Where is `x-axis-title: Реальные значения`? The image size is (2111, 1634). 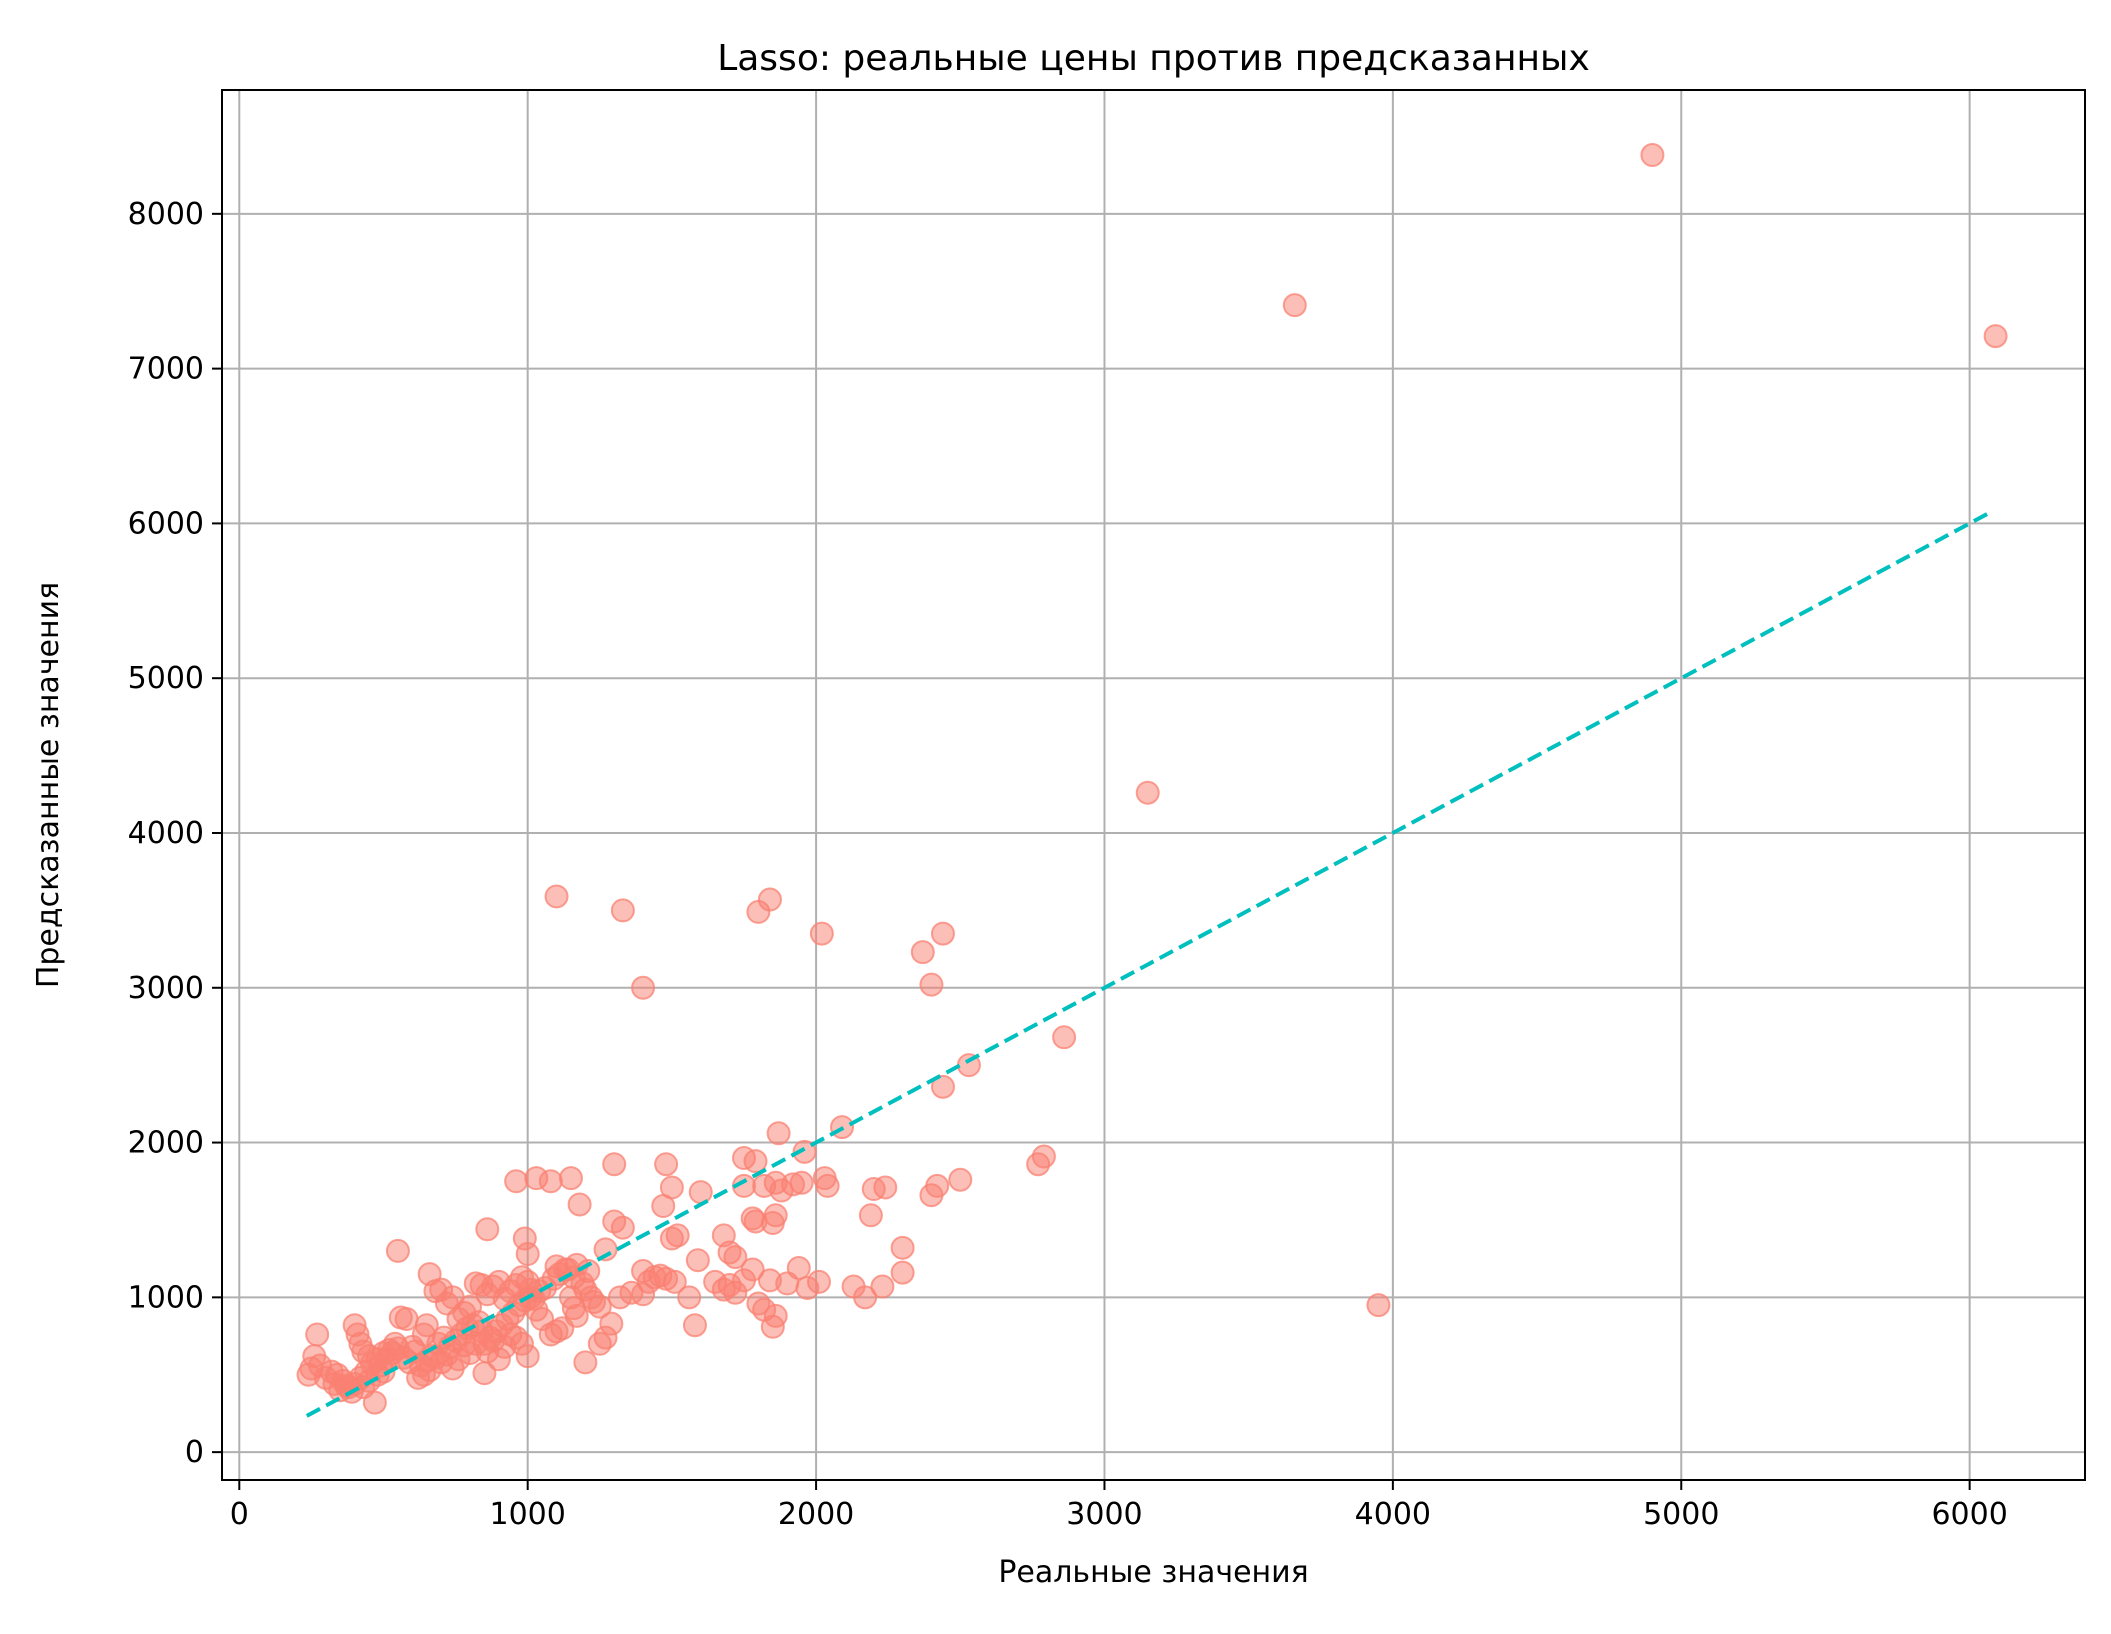 x-axis-title: Реальные значения is located at coordinates (1153, 1572).